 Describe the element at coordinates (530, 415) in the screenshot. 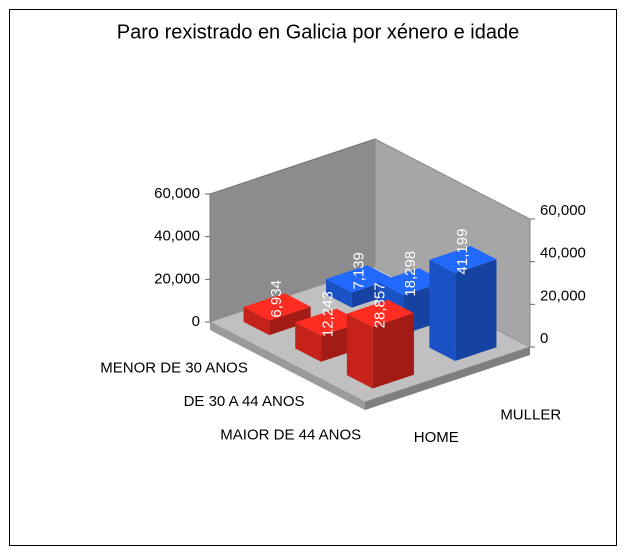

I see `series-label: MULLER` at that location.